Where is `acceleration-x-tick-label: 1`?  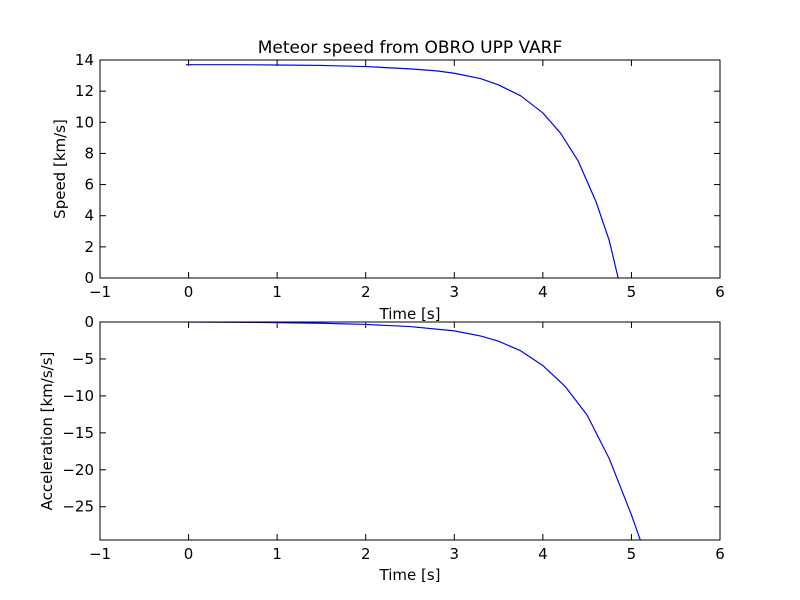 acceleration-x-tick-label: 1 is located at coordinates (277, 554).